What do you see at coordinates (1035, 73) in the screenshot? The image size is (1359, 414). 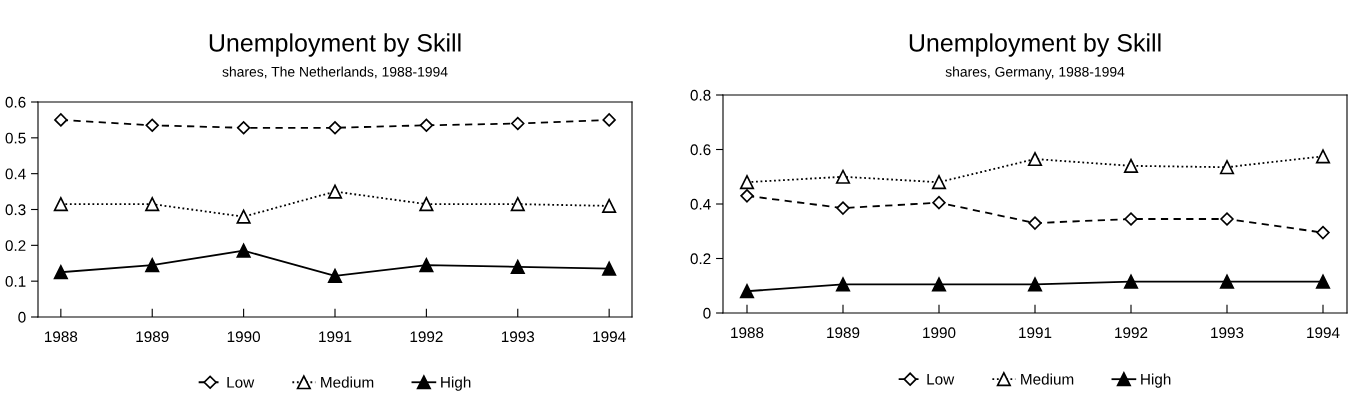 I see `chart-subtitle: shares, Germany, 1988-1994` at bounding box center [1035, 73].